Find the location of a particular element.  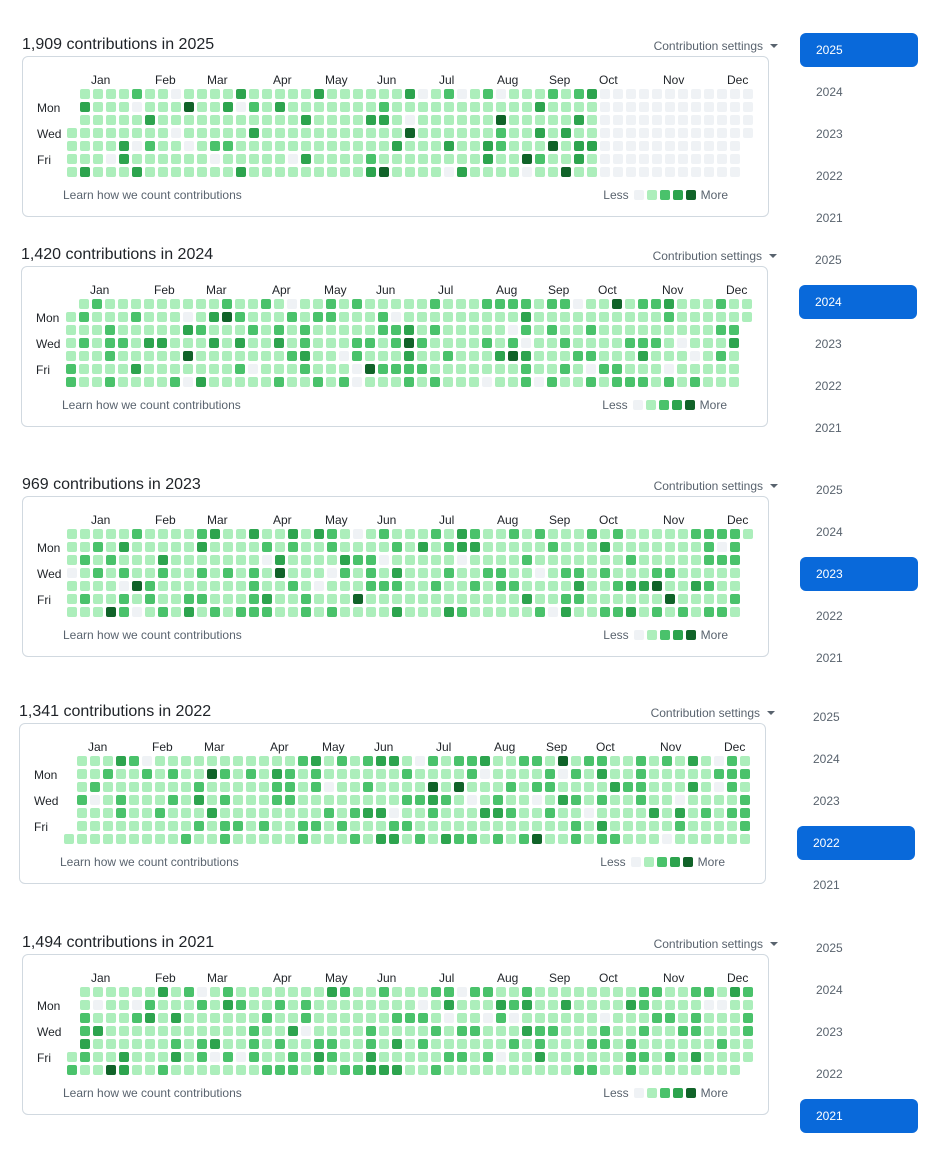

year-link-2023: 2023 is located at coordinates (829, 1032).